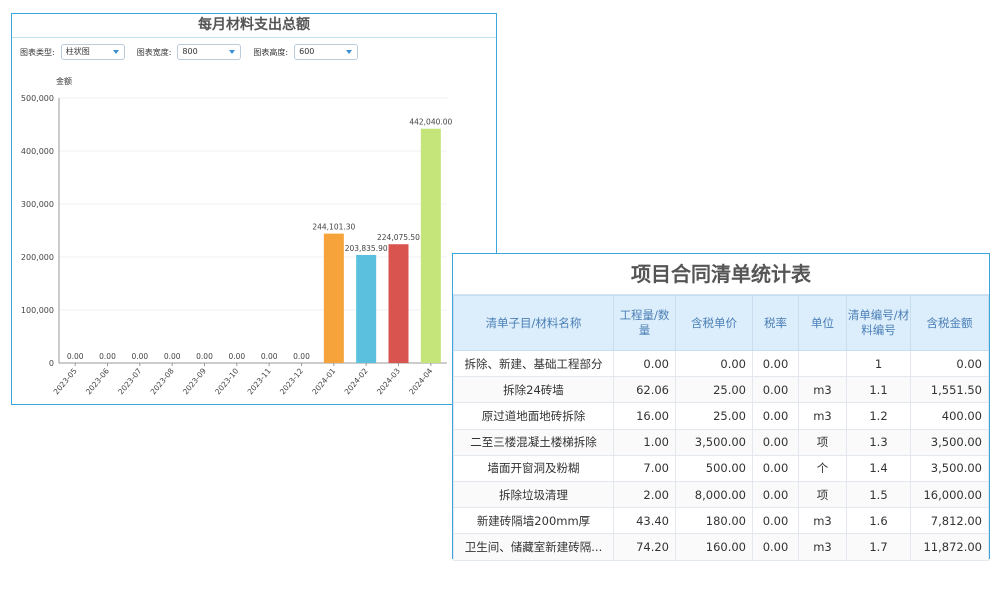 The image size is (1000, 600). I want to click on table-cell: 1.2, so click(878, 416).